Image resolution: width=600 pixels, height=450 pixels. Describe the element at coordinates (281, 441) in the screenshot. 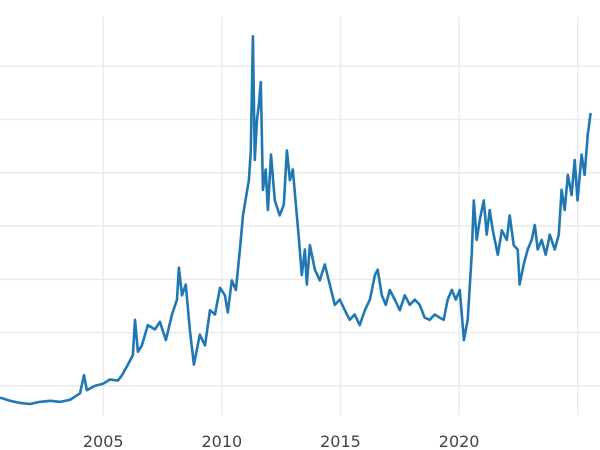

I see `x-axis-ticks: 2005 2010 2015 2020` at that location.